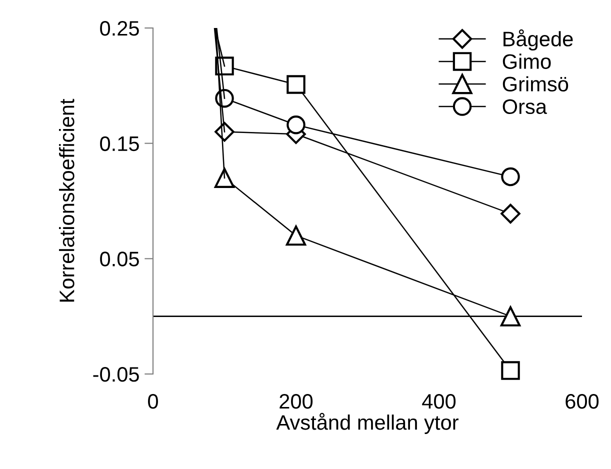  I want to click on legend-label: Grimsö, so click(535, 84).